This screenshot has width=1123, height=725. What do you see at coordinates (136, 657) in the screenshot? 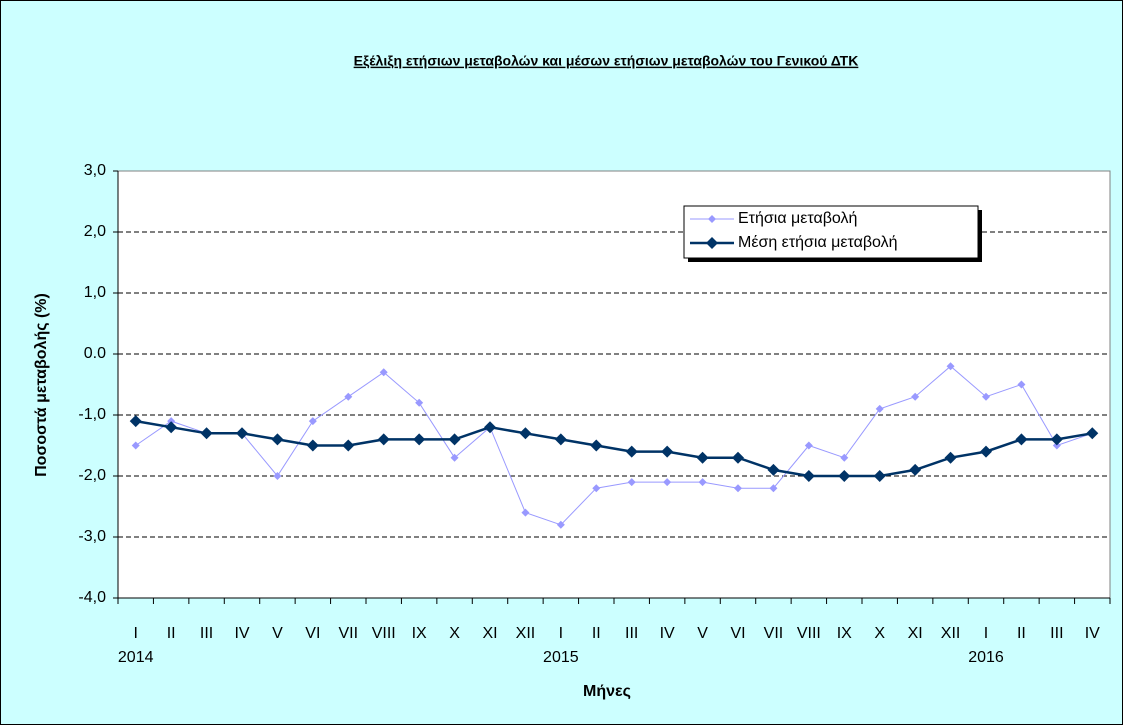
I see `year-label: 2014` at bounding box center [136, 657].